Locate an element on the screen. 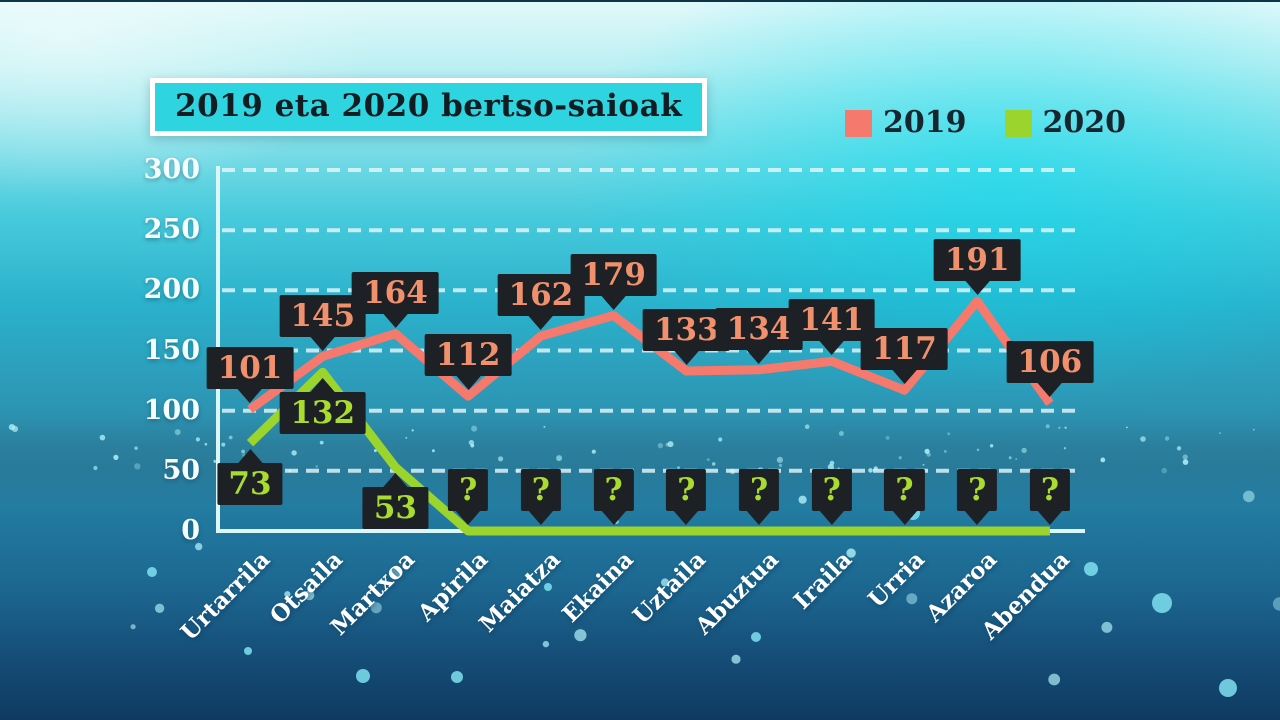  value-callout-text: 53 is located at coordinates (395, 508).